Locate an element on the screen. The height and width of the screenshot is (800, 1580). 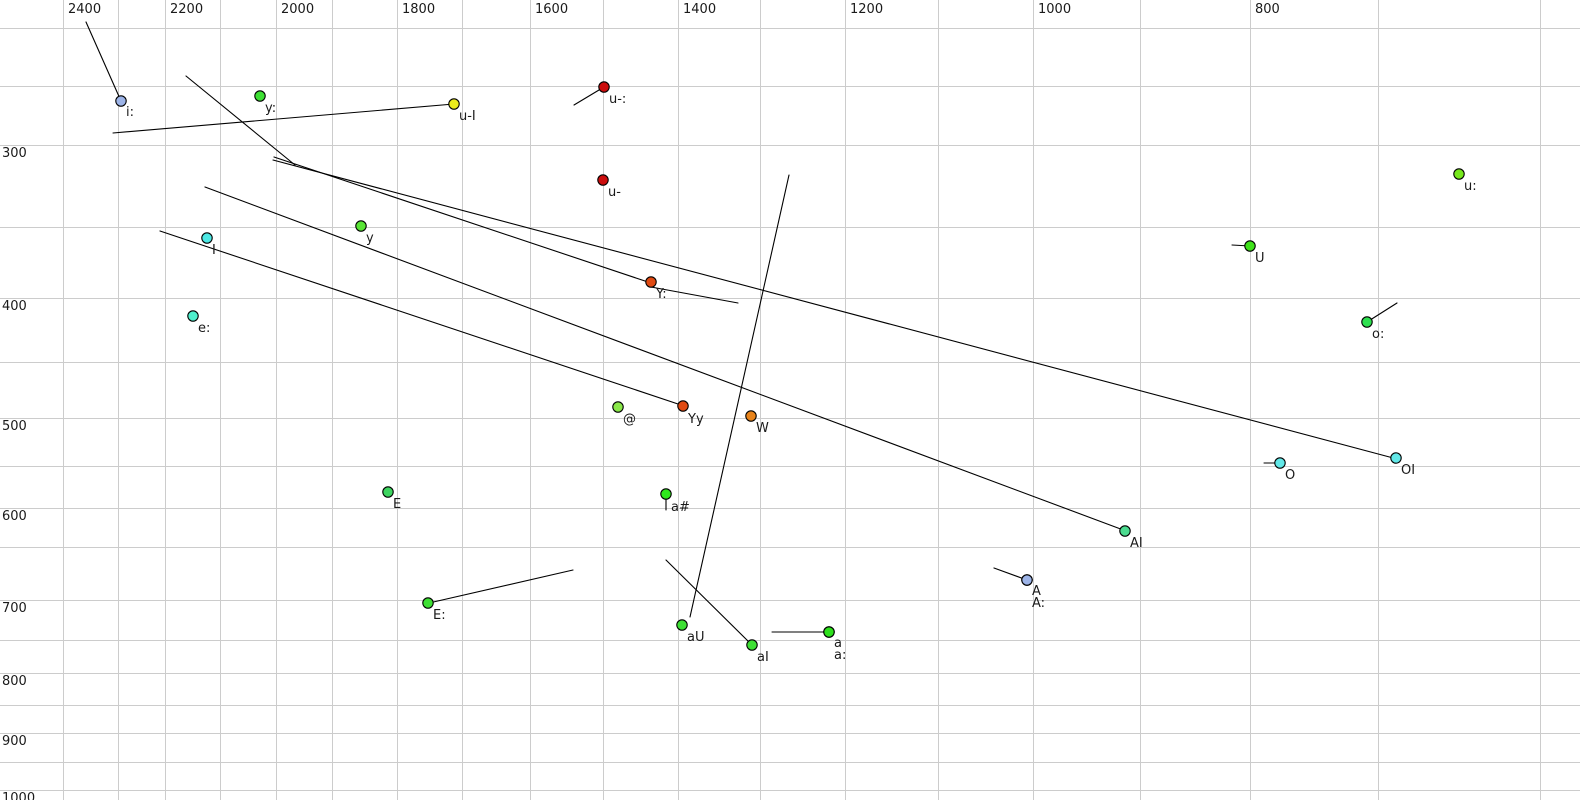
trajectory-u-I-traj is located at coordinates (283, 118).